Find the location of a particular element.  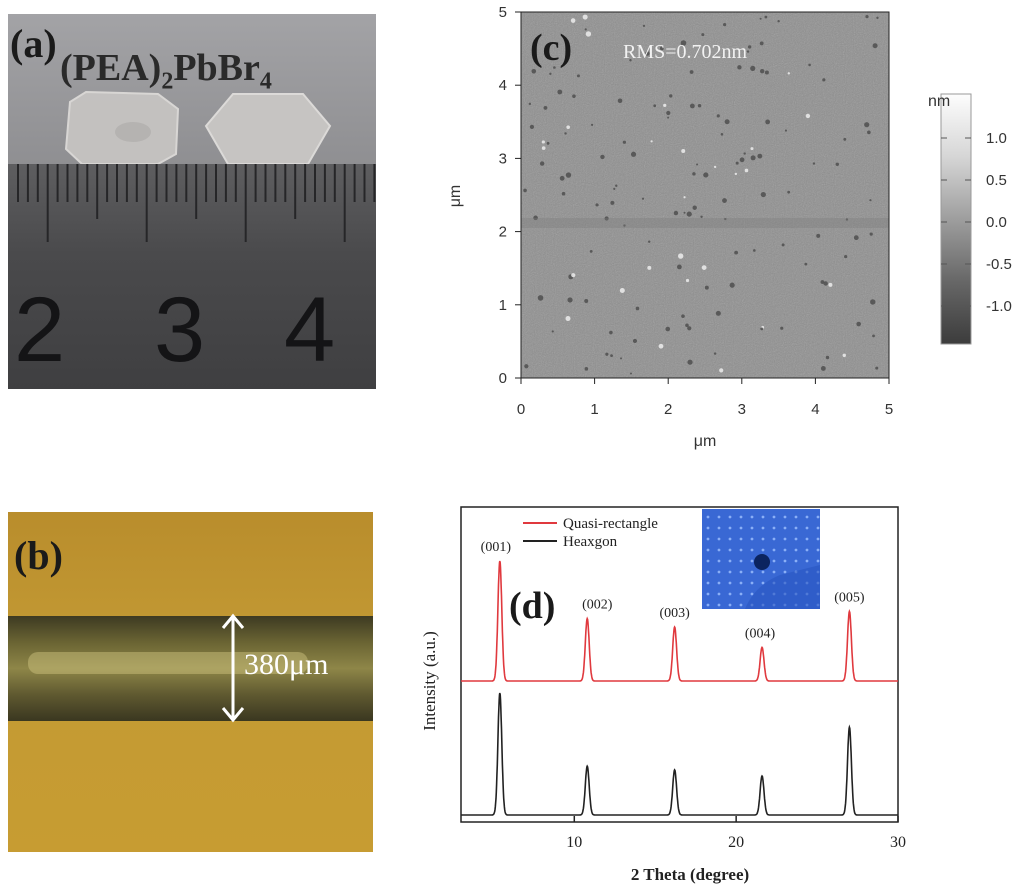

legend-label-heaxgon: Heaxgon is located at coordinates (590, 542).